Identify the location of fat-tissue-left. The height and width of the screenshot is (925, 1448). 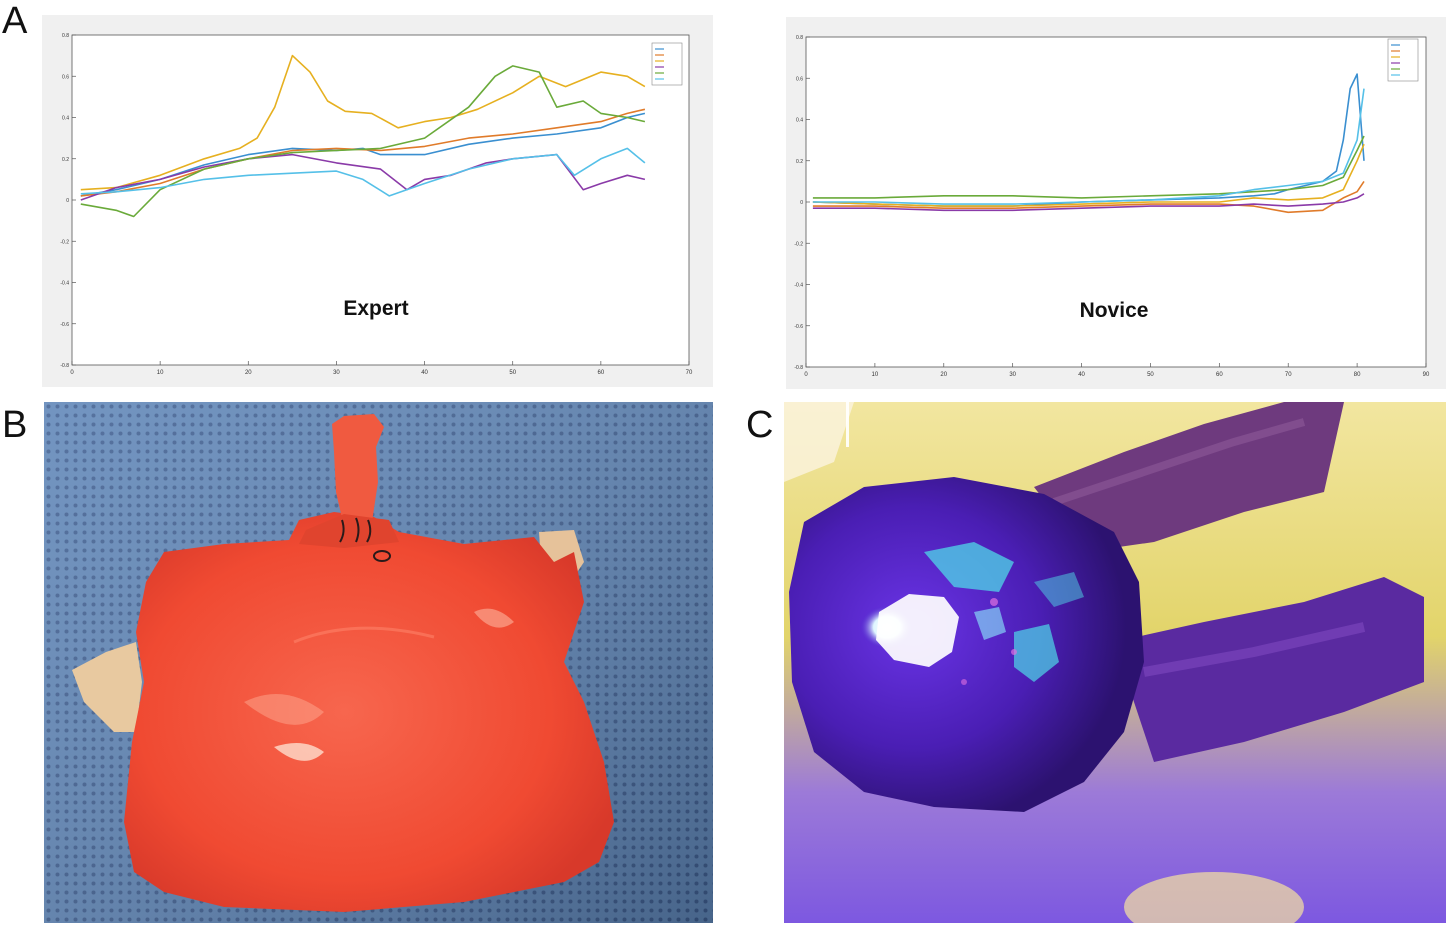
(107, 687).